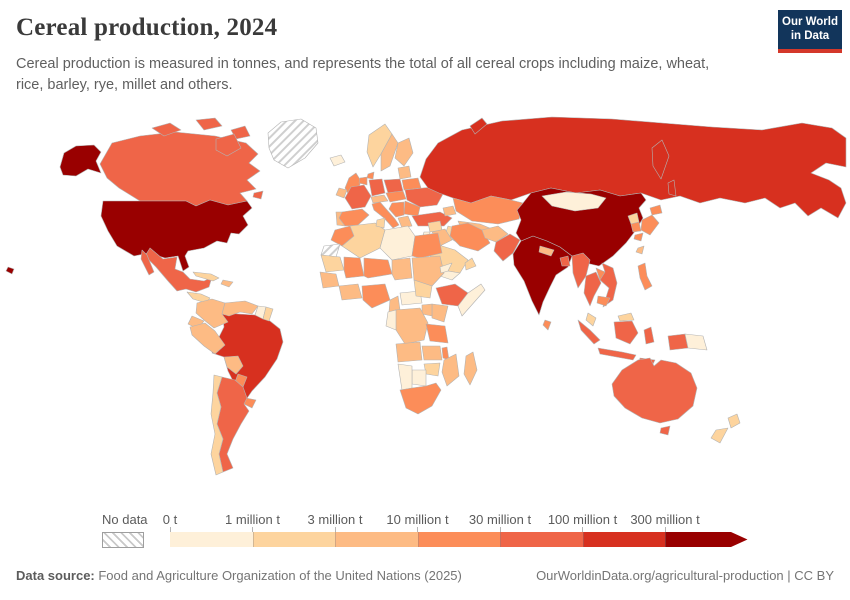  What do you see at coordinates (80, 160) in the screenshot?
I see `region-usa-alaska` at bounding box center [80, 160].